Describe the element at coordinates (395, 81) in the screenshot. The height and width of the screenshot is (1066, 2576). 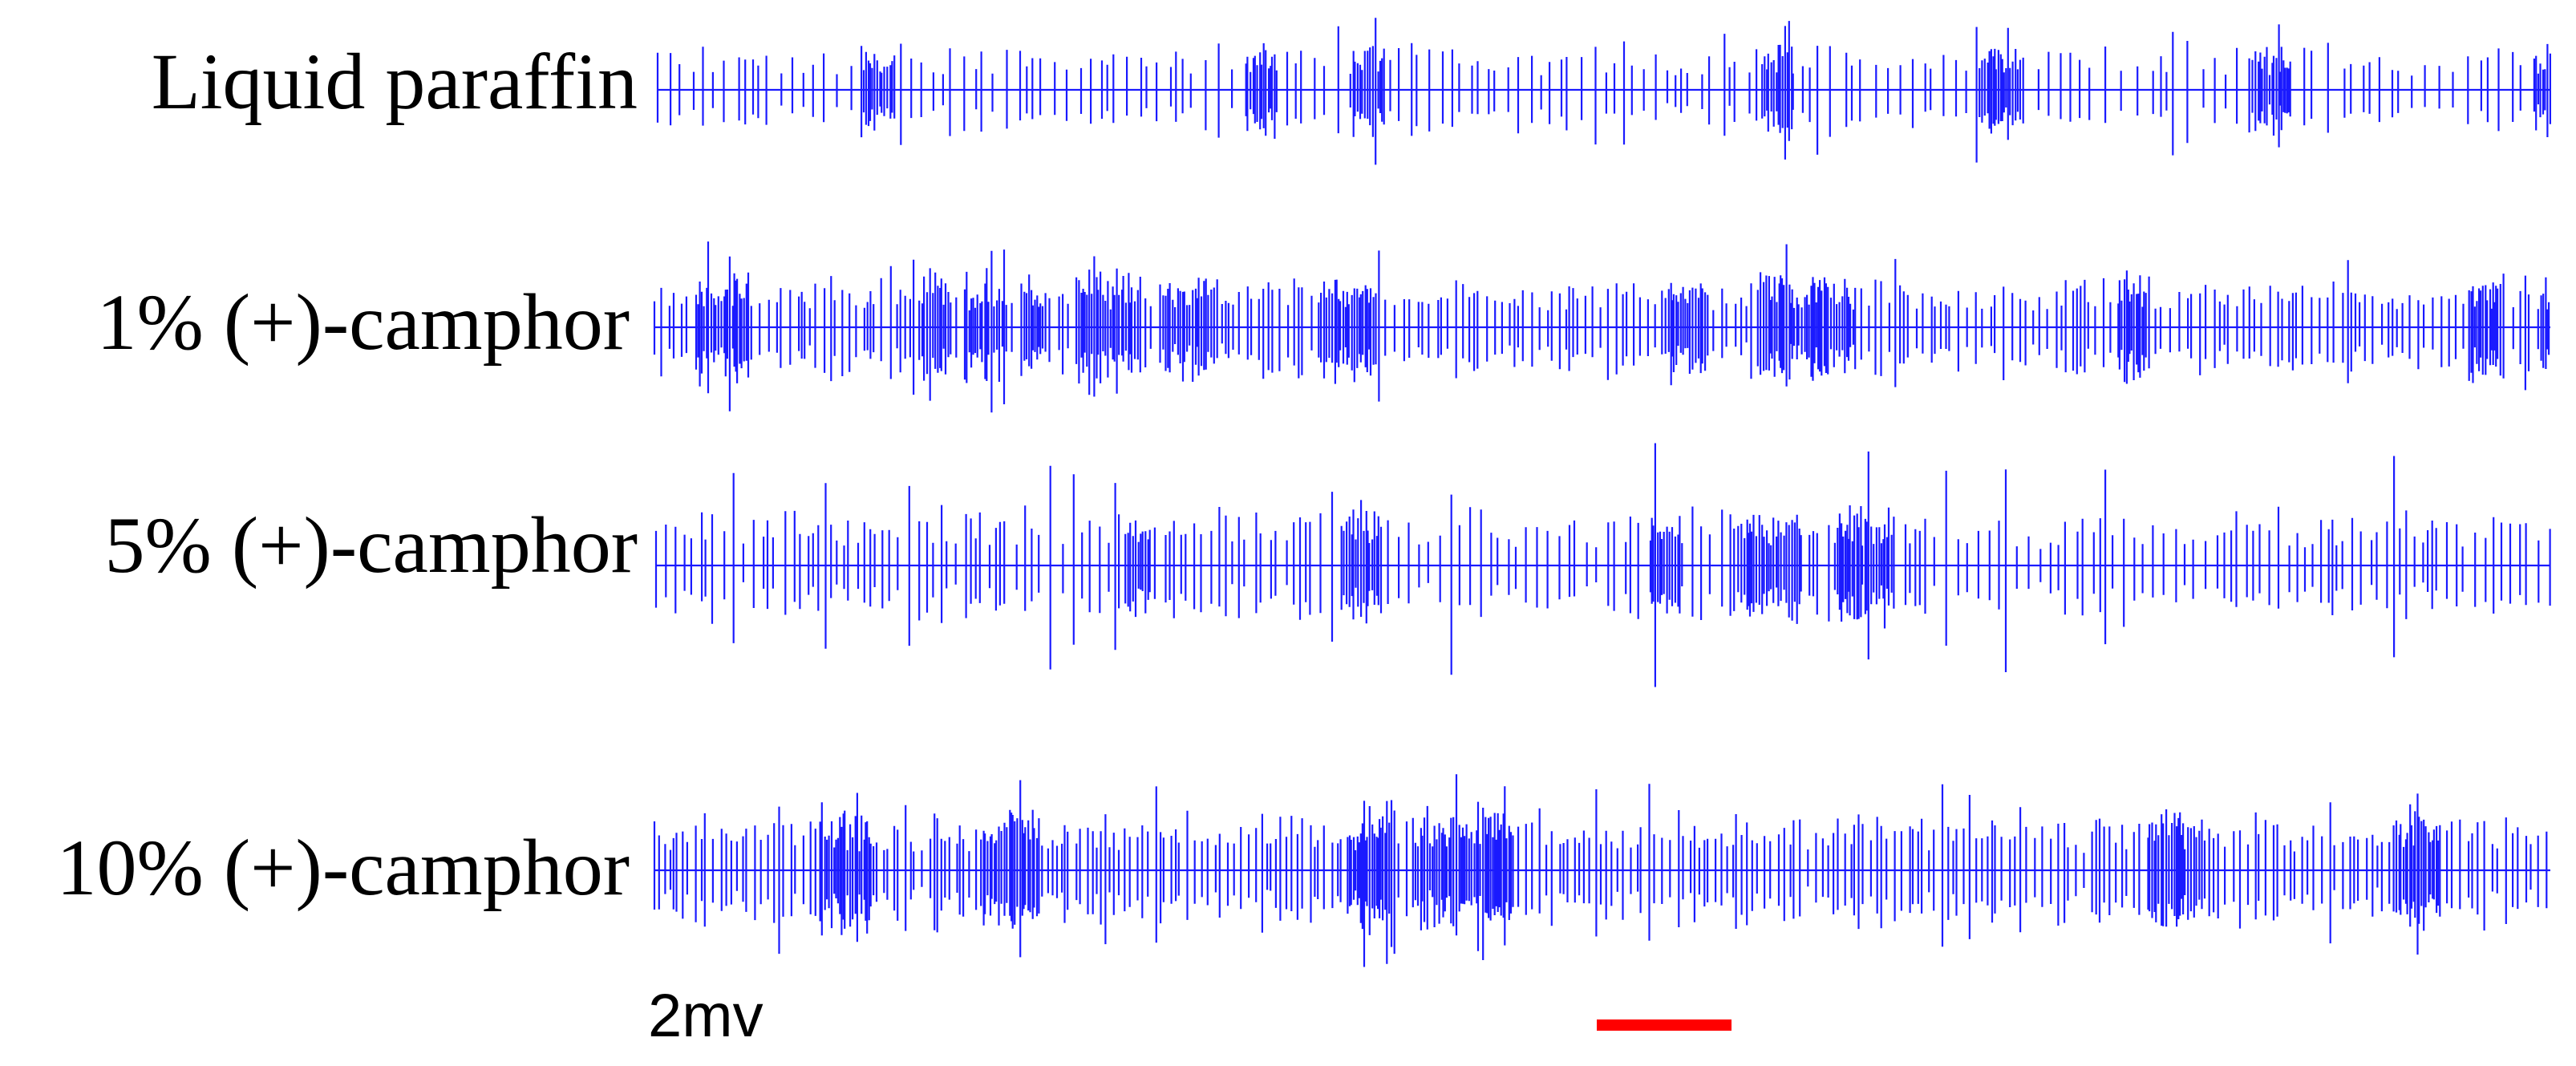
I see `row-label: Liquid paraffin` at that location.